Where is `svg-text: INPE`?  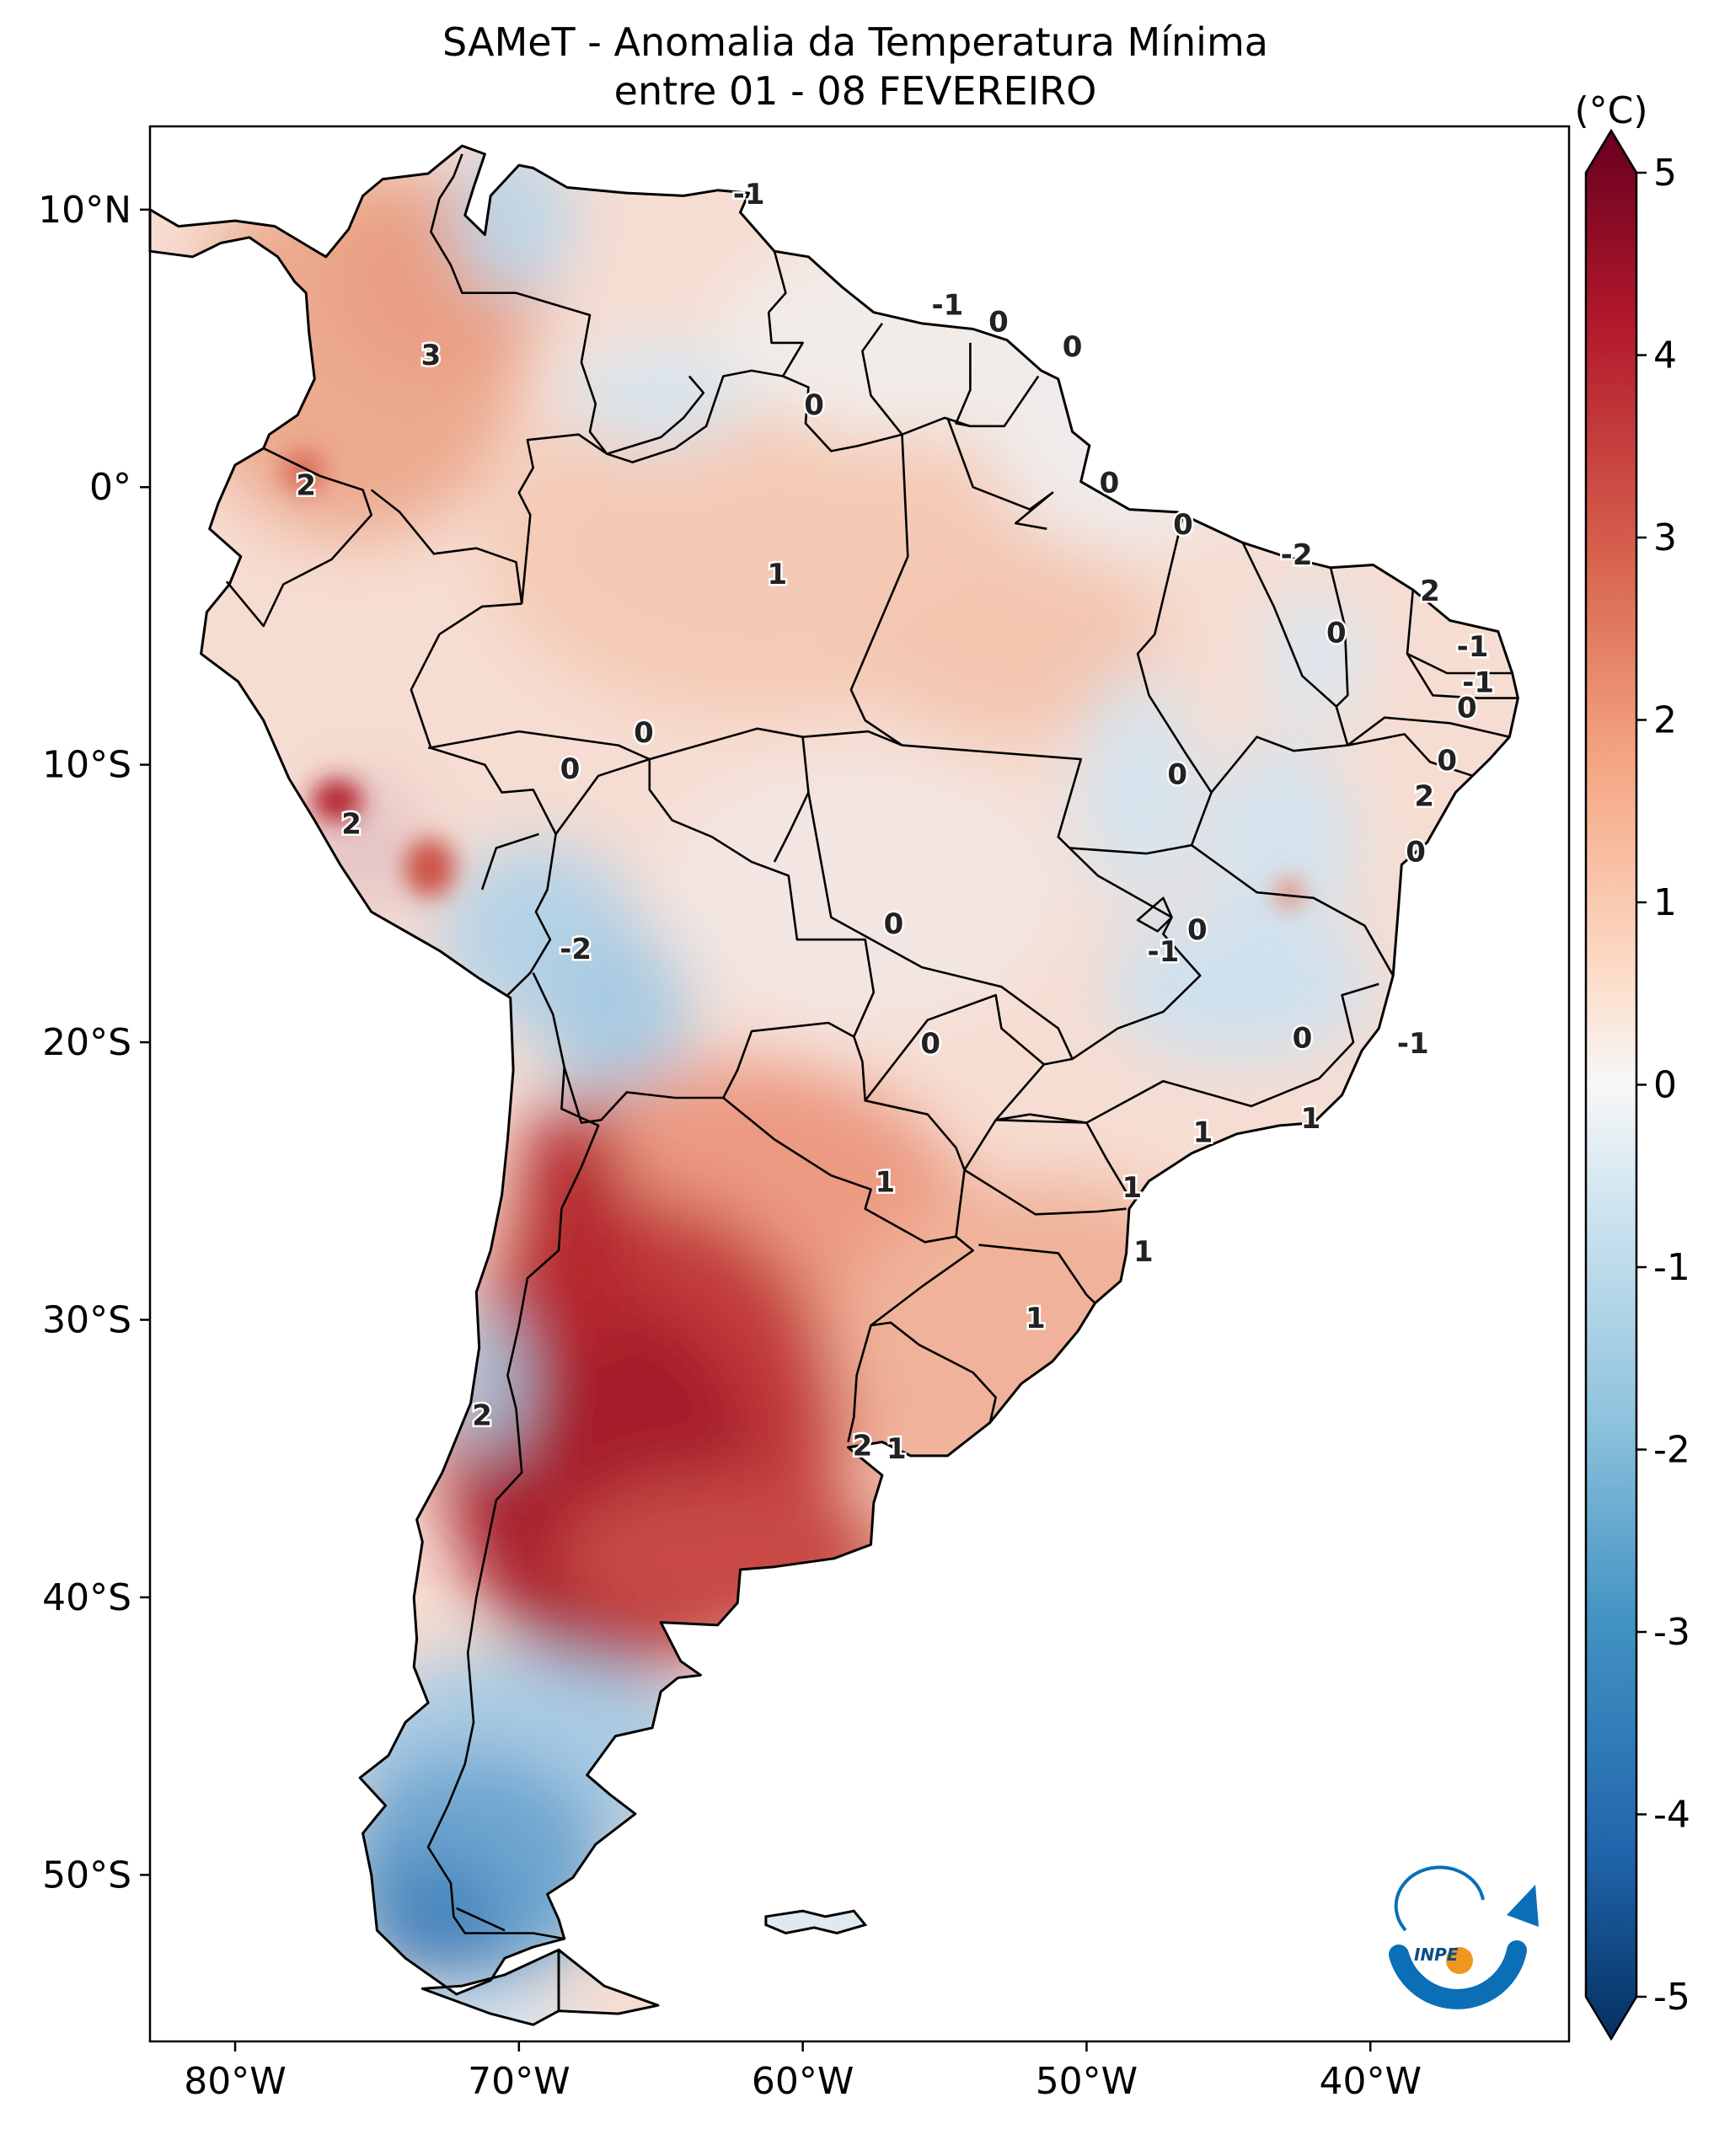
svg-text: INPE is located at coordinates (1436, 1955).